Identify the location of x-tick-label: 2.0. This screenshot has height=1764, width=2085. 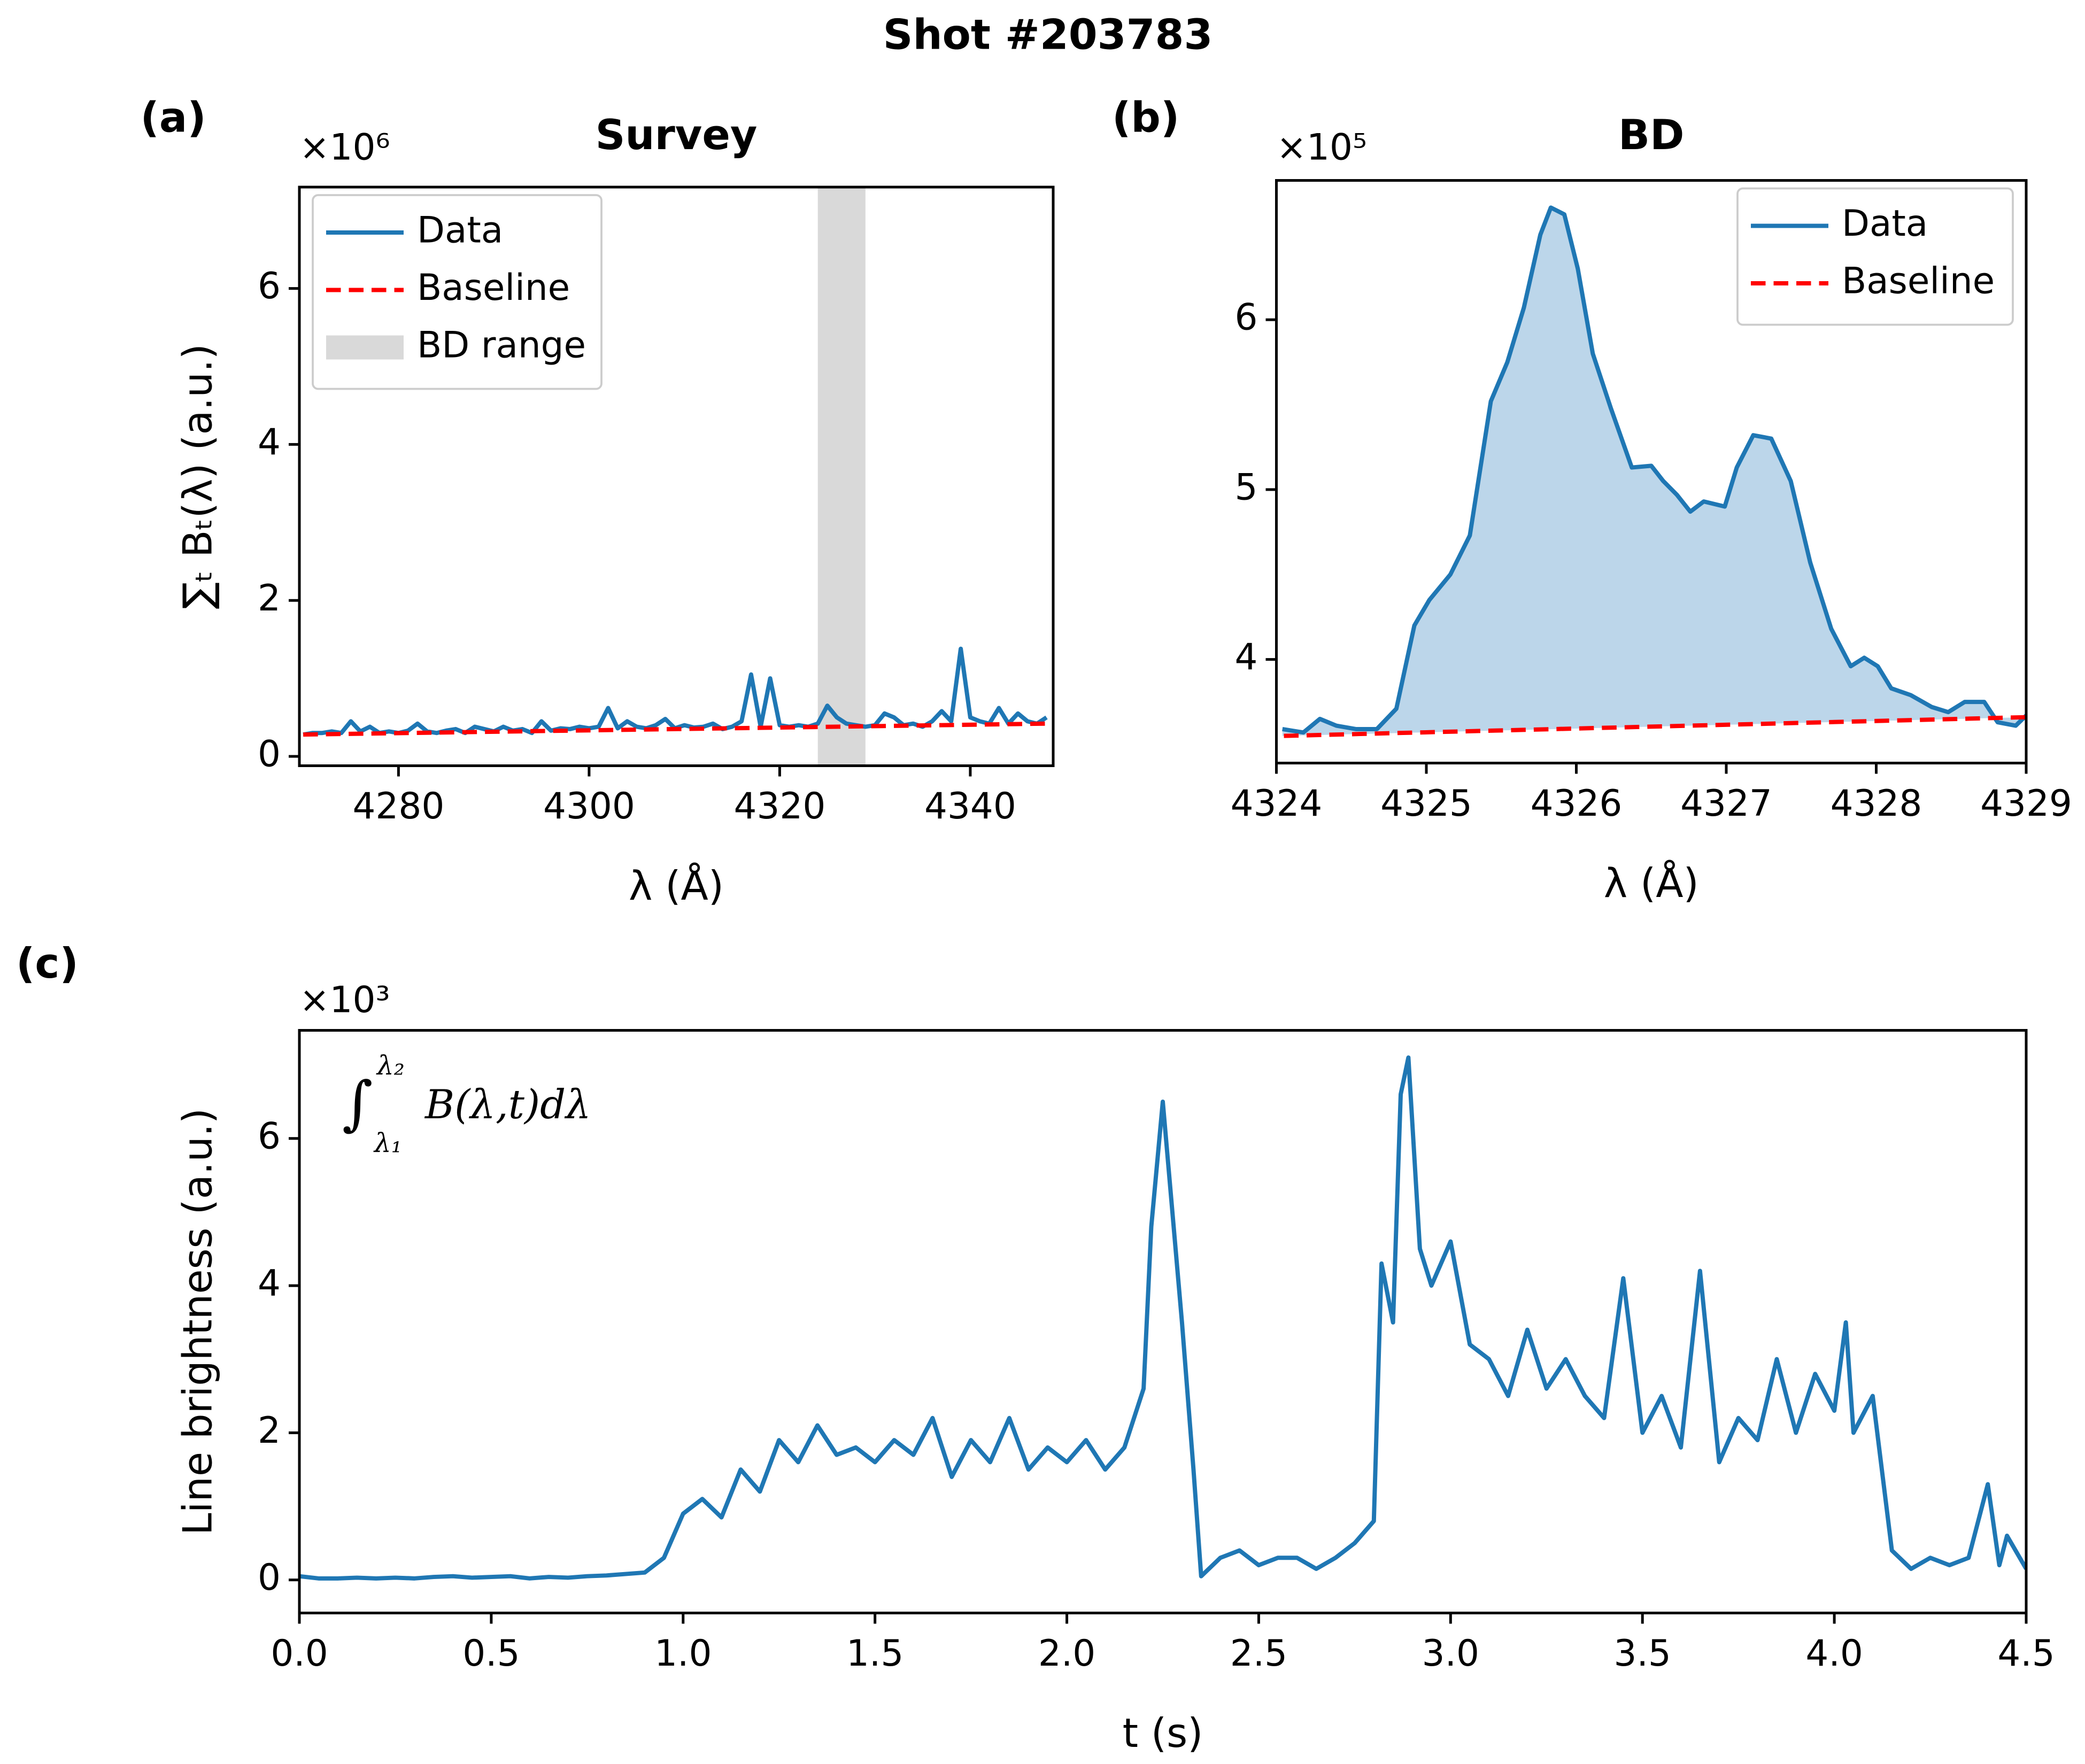
(1066, 1653).